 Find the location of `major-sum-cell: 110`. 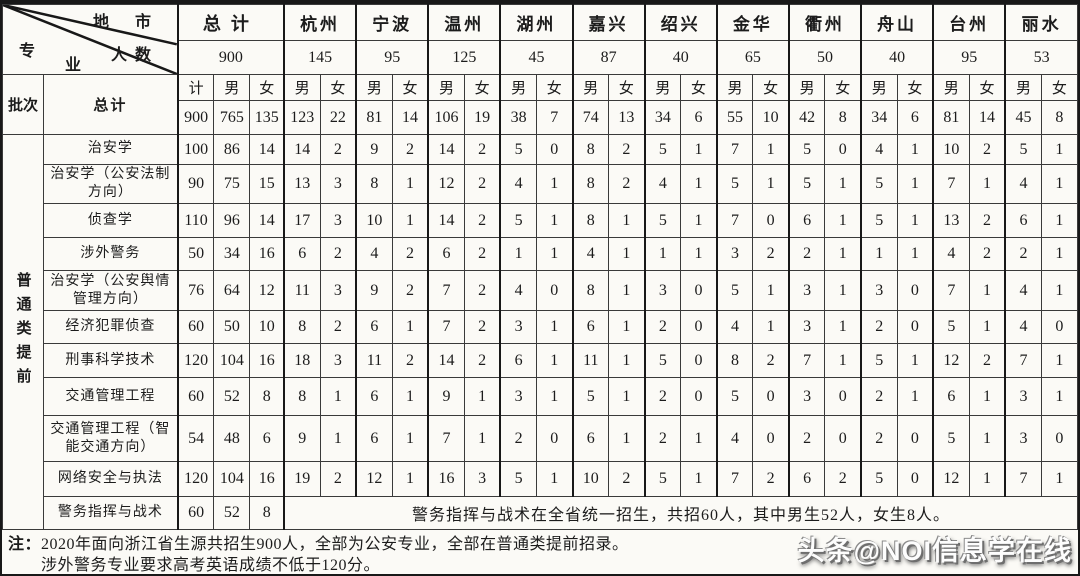

major-sum-cell: 110 is located at coordinates (195, 221).